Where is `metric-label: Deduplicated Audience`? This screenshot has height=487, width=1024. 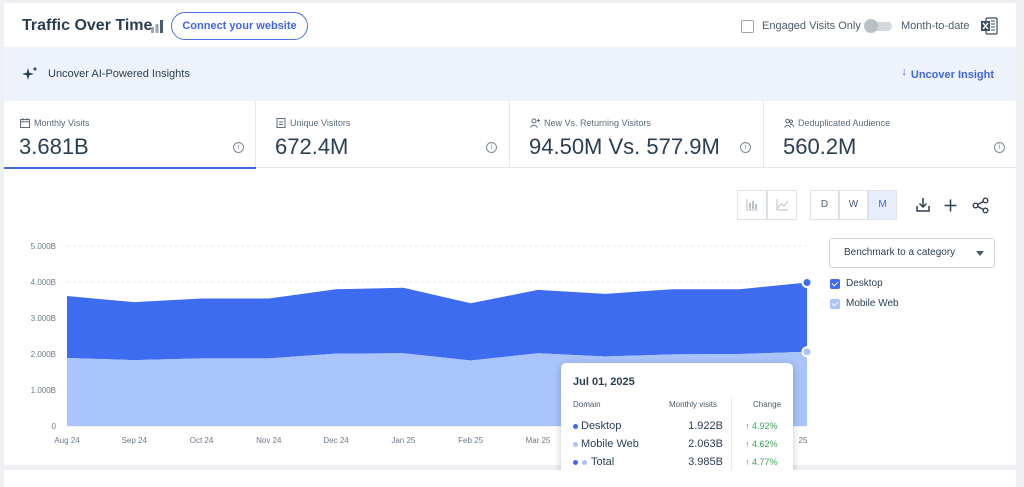 metric-label: Deduplicated Audience is located at coordinates (844, 123).